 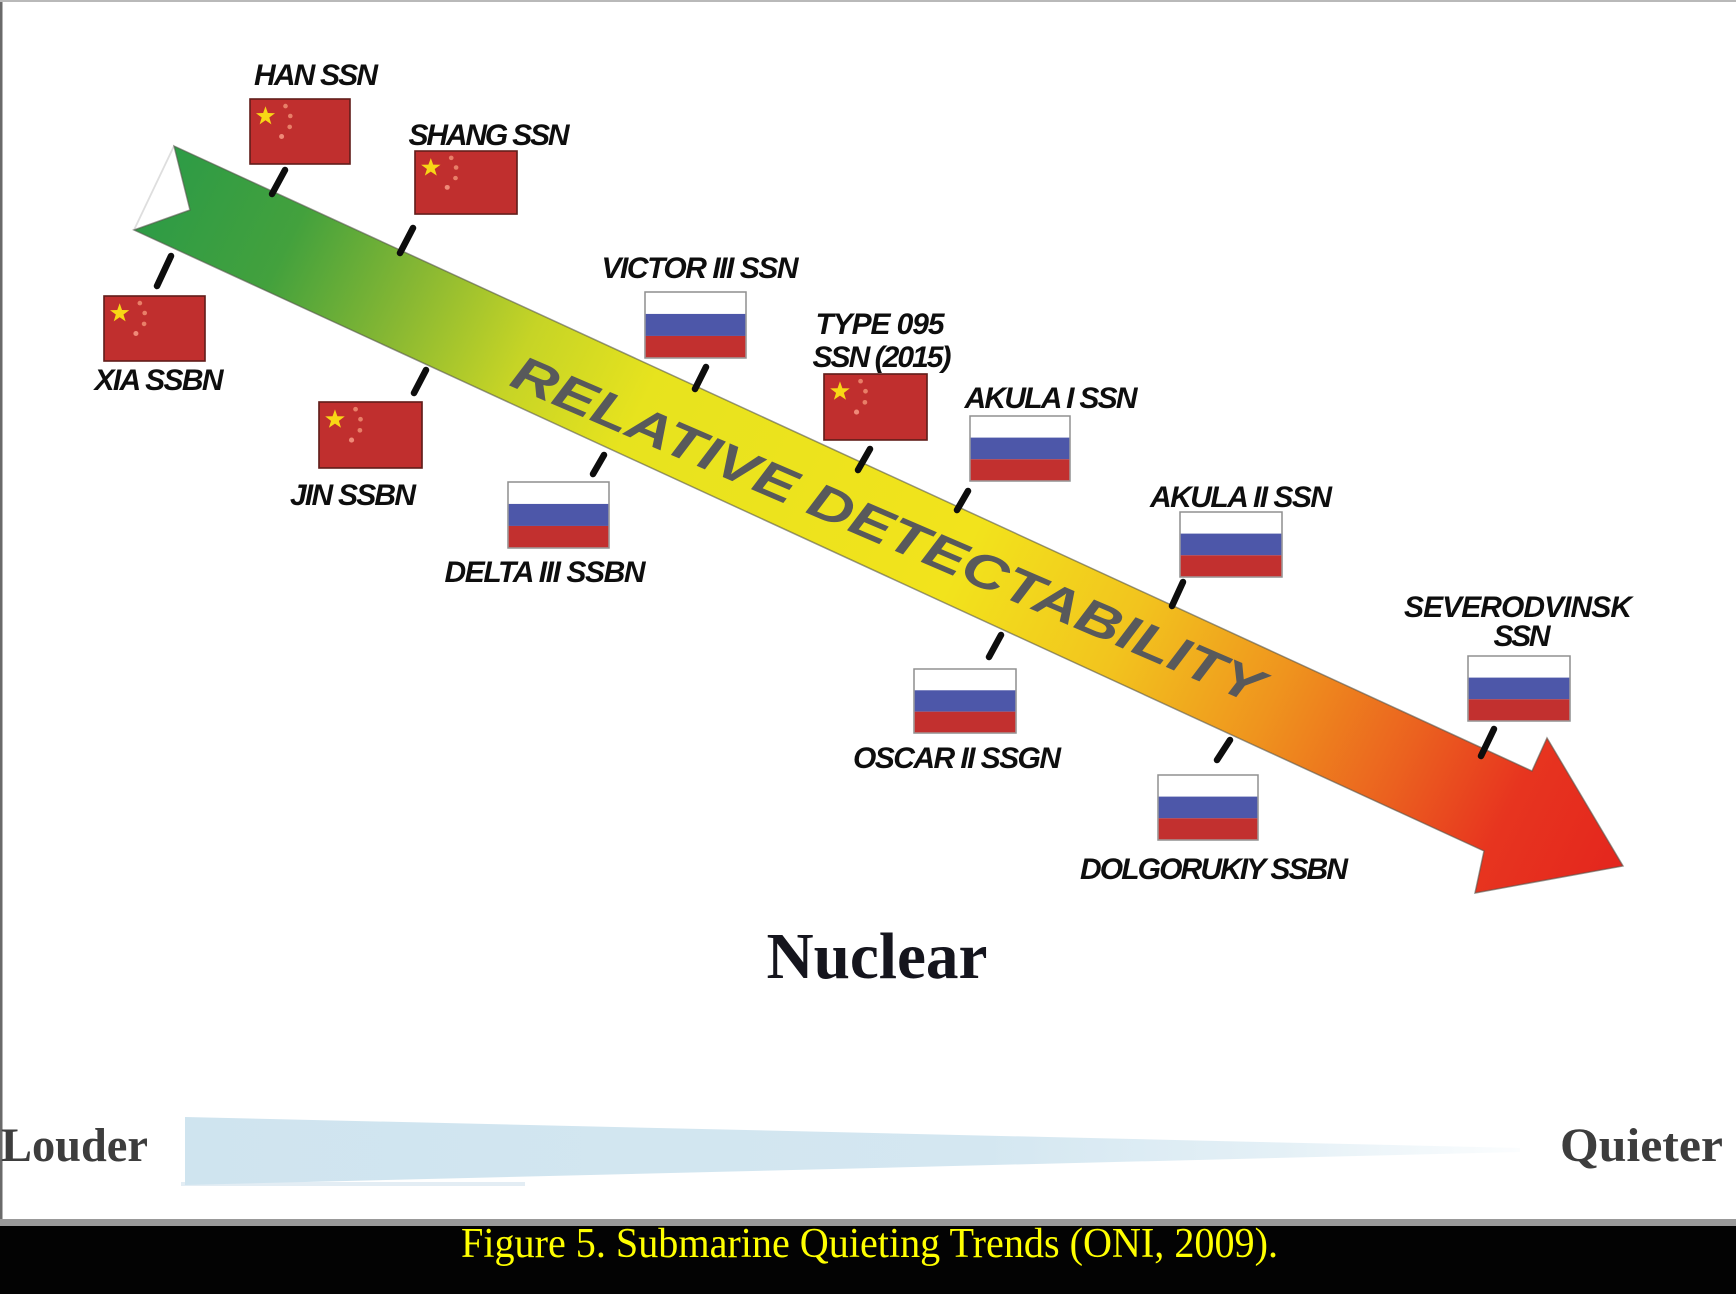 What do you see at coordinates (1519, 607) in the screenshot?
I see `svg-text: SEVERODVINSK` at bounding box center [1519, 607].